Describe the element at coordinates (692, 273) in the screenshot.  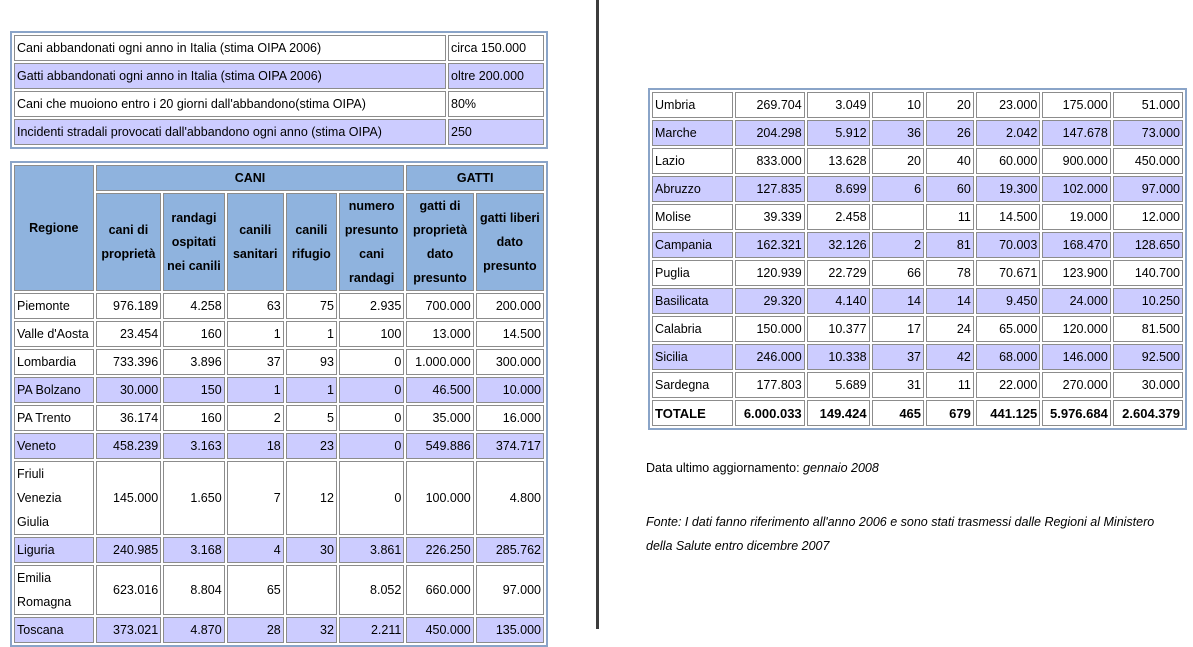
I see `region-name: Puglia` at that location.